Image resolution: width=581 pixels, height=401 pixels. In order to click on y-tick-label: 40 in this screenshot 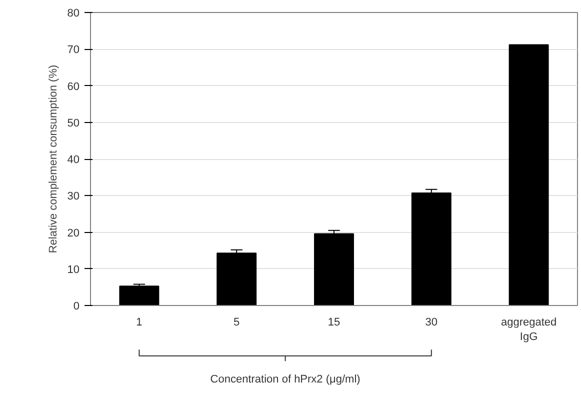, I will do `click(73, 160)`.